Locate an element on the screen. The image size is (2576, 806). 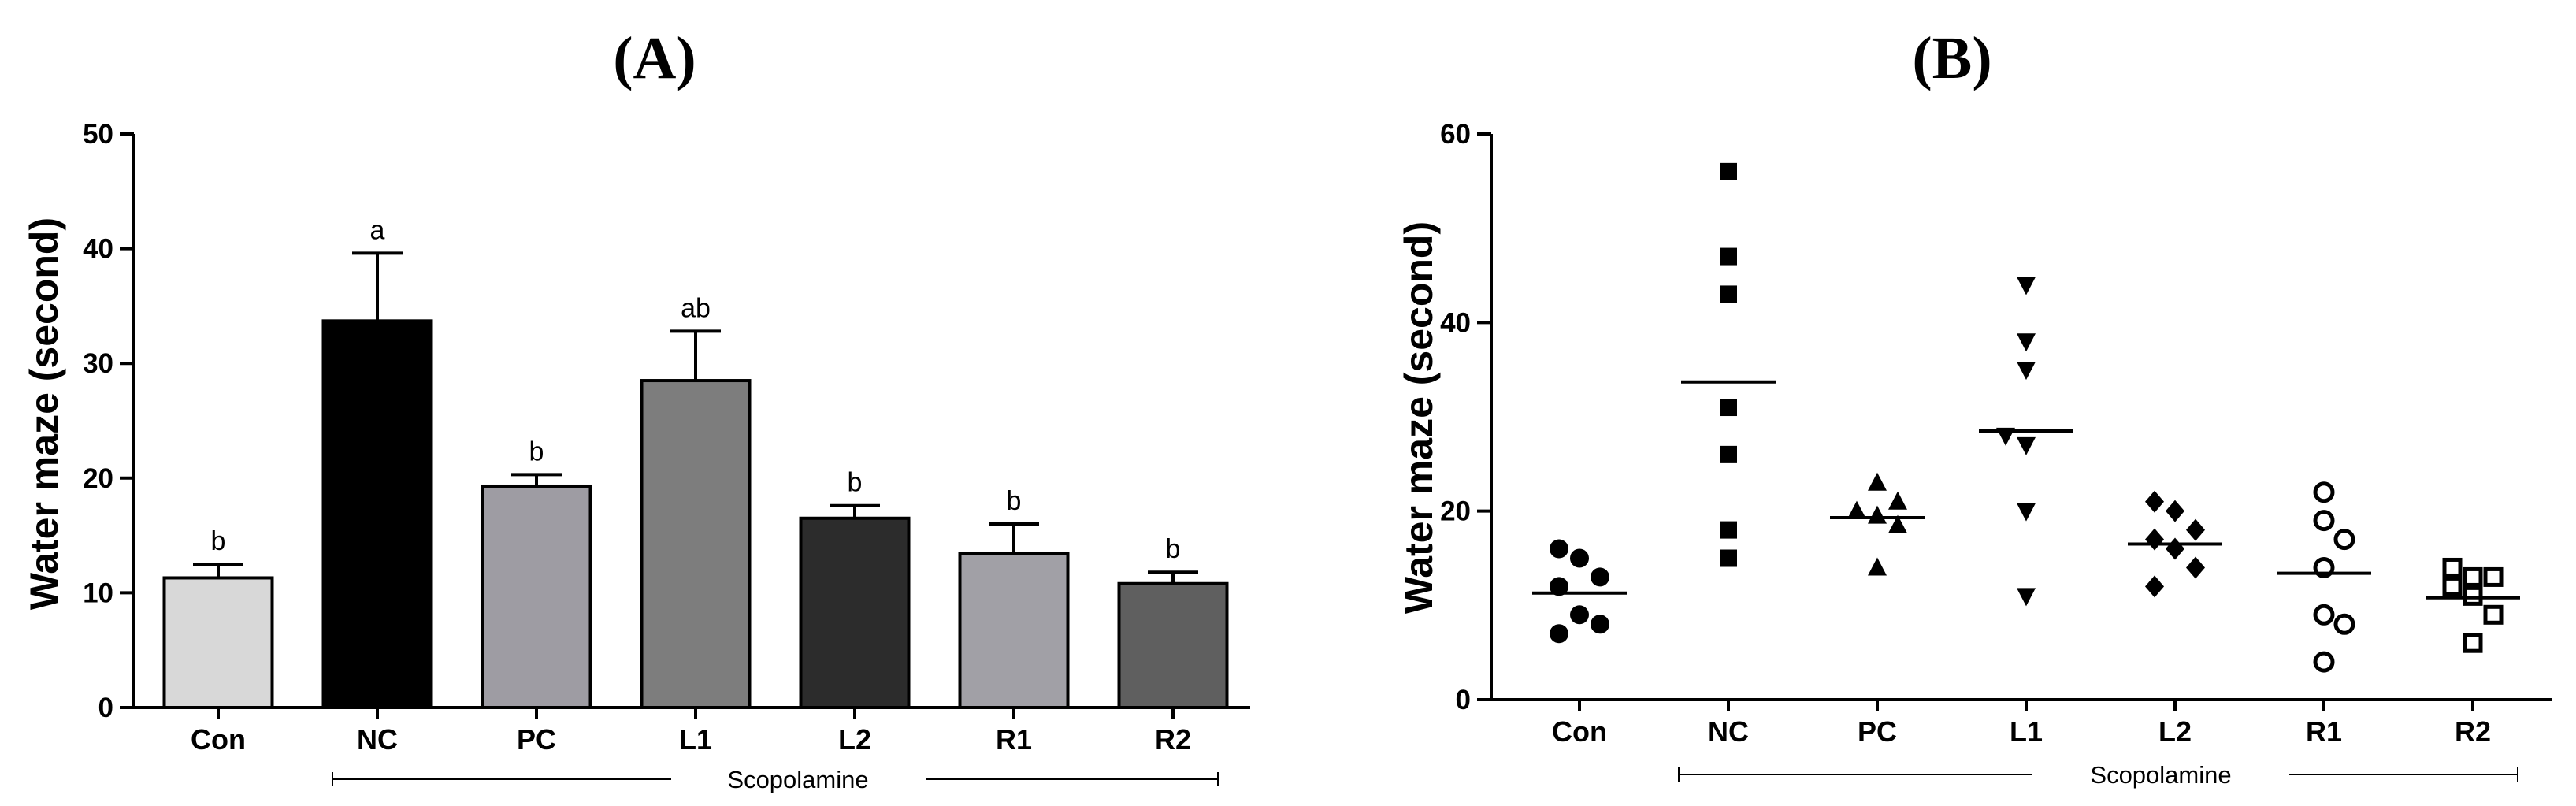
panel-b-ytick-label: 0 is located at coordinates (1463, 700).